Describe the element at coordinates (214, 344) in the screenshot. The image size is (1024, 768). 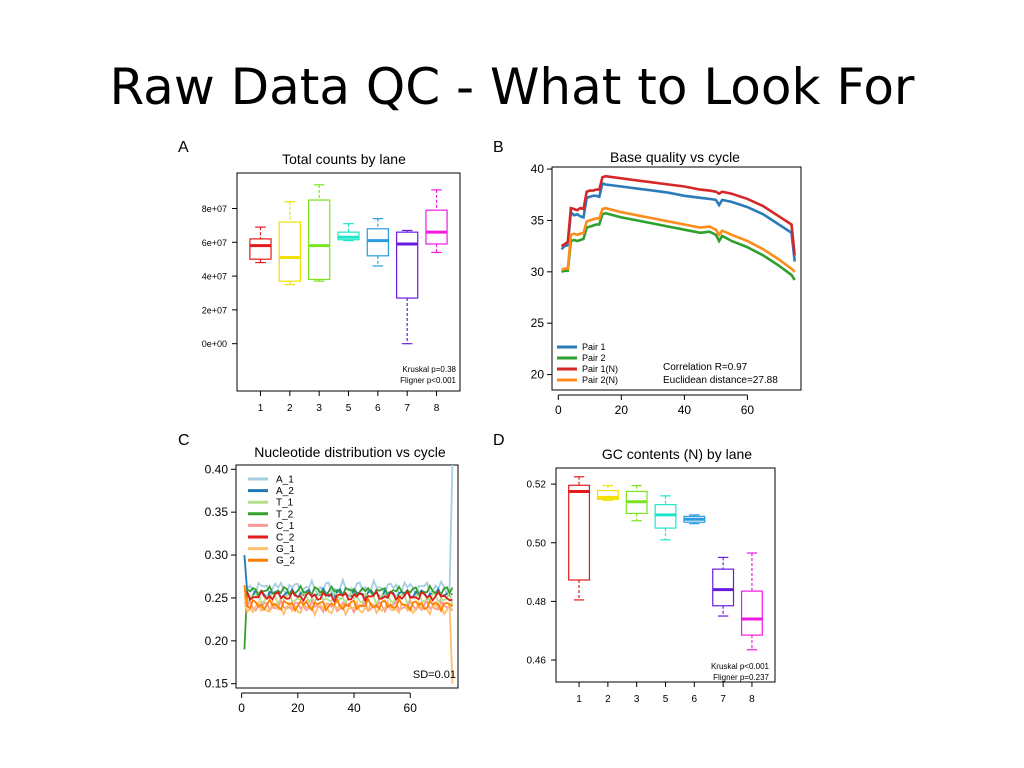
I see `y-tick-label: 0e+00` at that location.